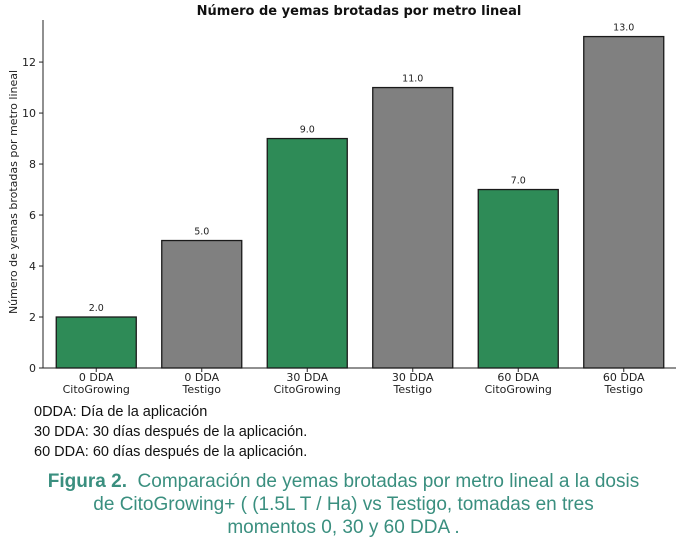 The image size is (687, 542). Describe the element at coordinates (121, 412) in the screenshot. I see `note-line: 0DDA: Día de la aplicación` at that location.